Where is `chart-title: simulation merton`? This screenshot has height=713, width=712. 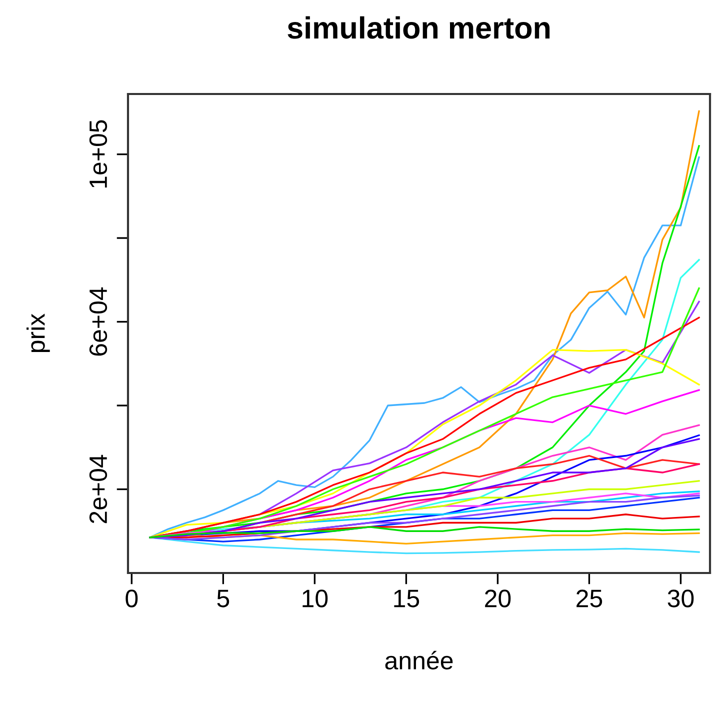
chart-title: simulation merton is located at coordinates (419, 27).